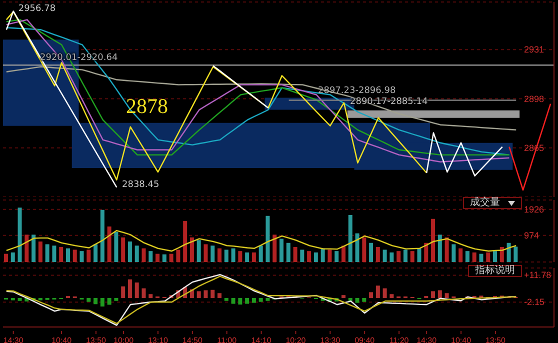 Image resolution: width=558 pixels, height=343 pixels. I want to click on annotation: 2956.78, so click(37, 10).